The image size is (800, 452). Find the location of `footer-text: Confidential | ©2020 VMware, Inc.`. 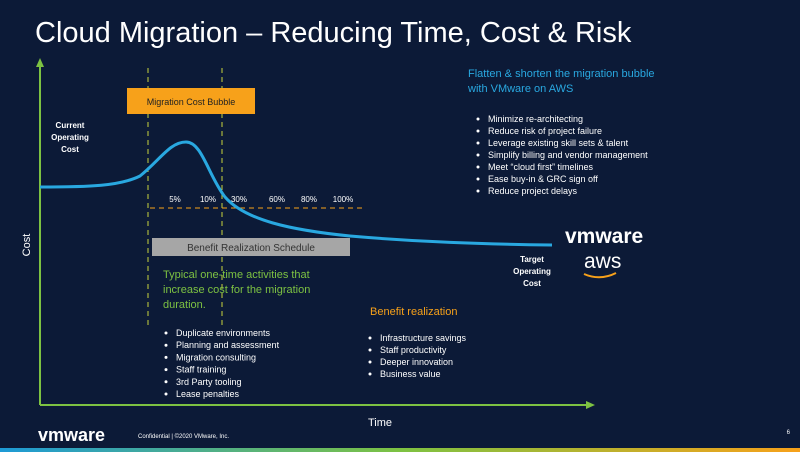

footer-text: Confidential | ©2020 VMware, Inc. is located at coordinates (183, 436).